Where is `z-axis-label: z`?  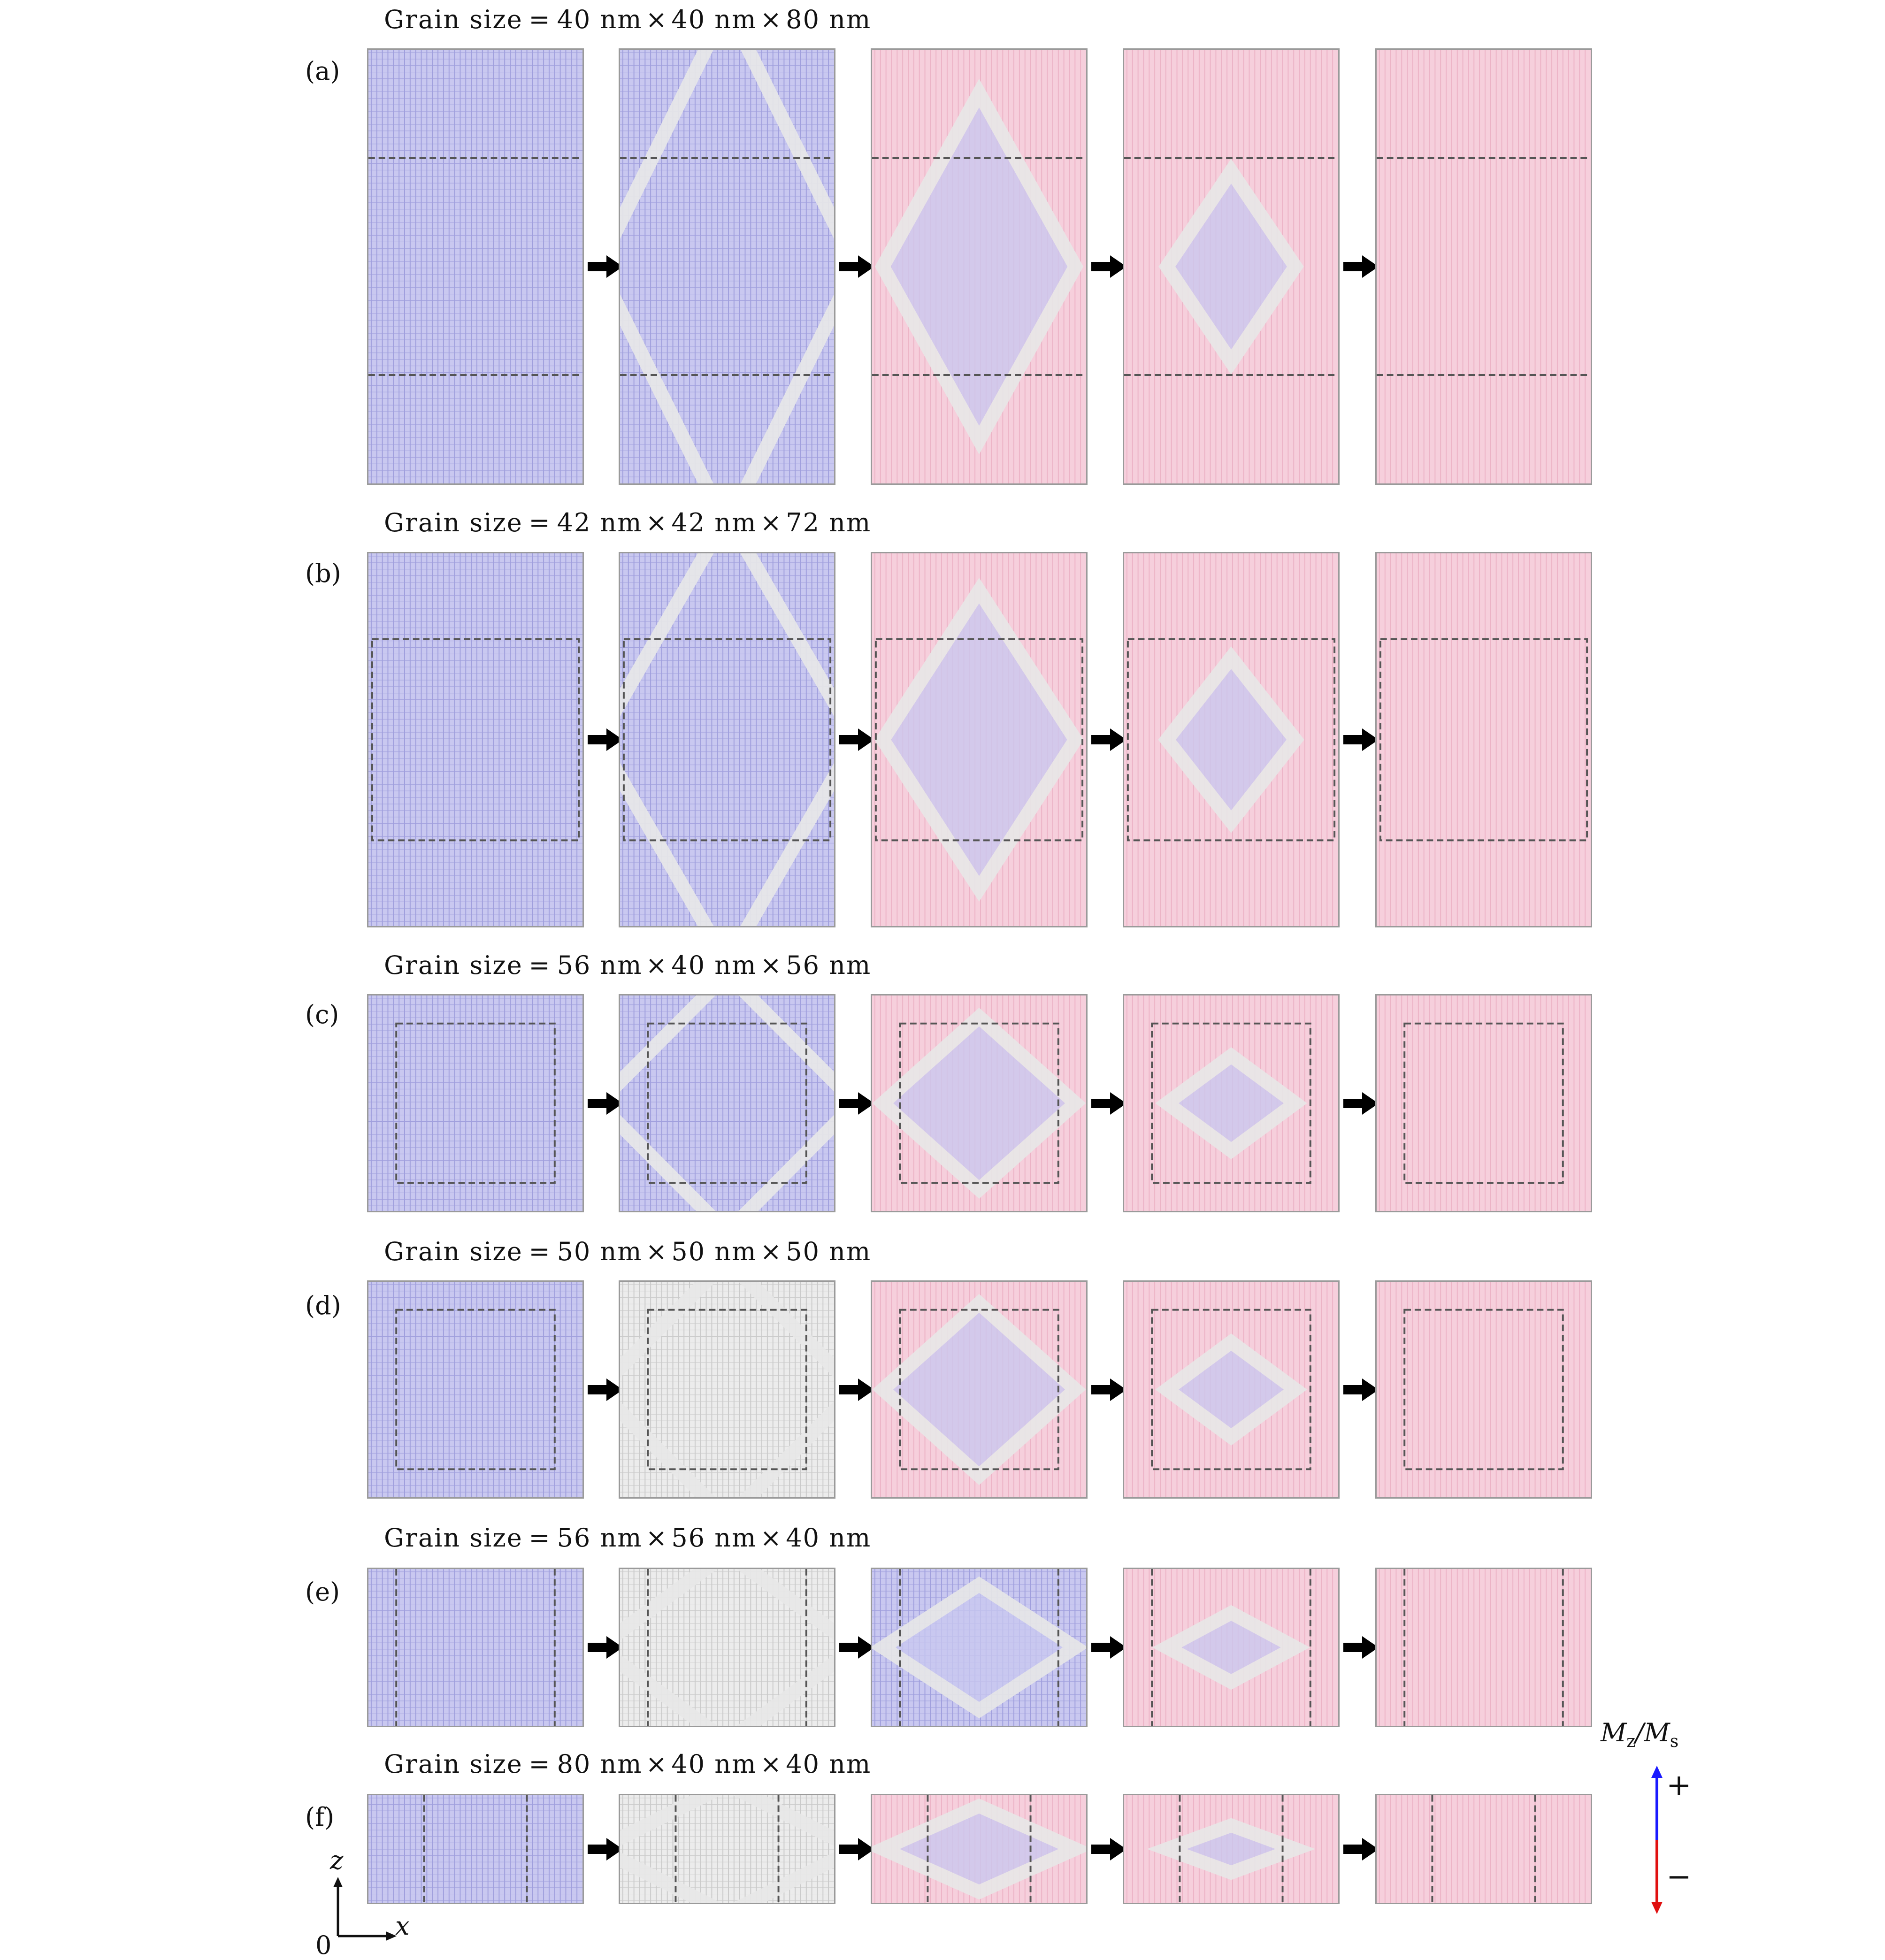
z-axis-label: z is located at coordinates (337, 1860).